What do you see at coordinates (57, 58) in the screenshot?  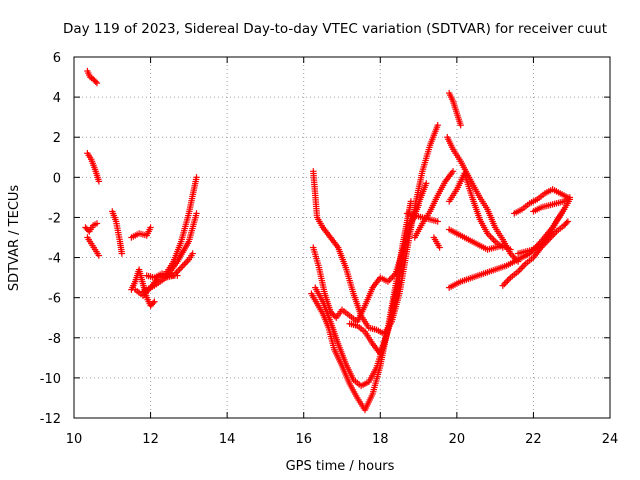 I see `y-tick-label: 6` at bounding box center [57, 58].